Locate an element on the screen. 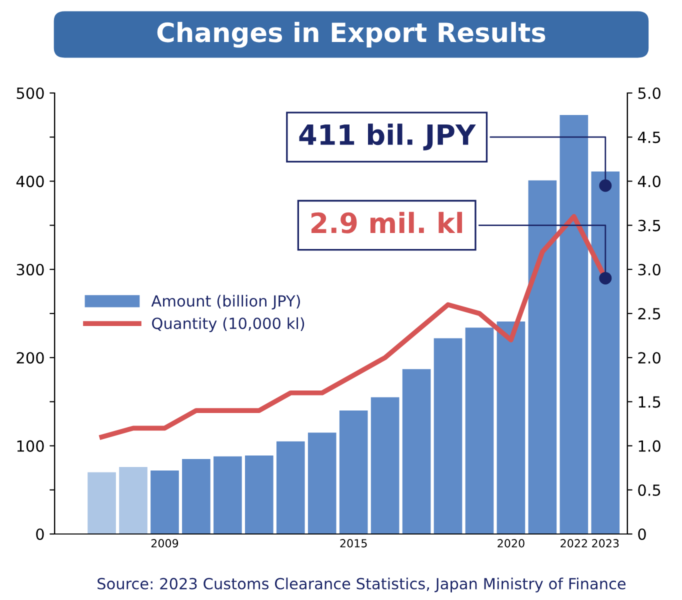 This screenshot has width=682, height=600. y2-tick-label: 4.0 is located at coordinates (649, 182).